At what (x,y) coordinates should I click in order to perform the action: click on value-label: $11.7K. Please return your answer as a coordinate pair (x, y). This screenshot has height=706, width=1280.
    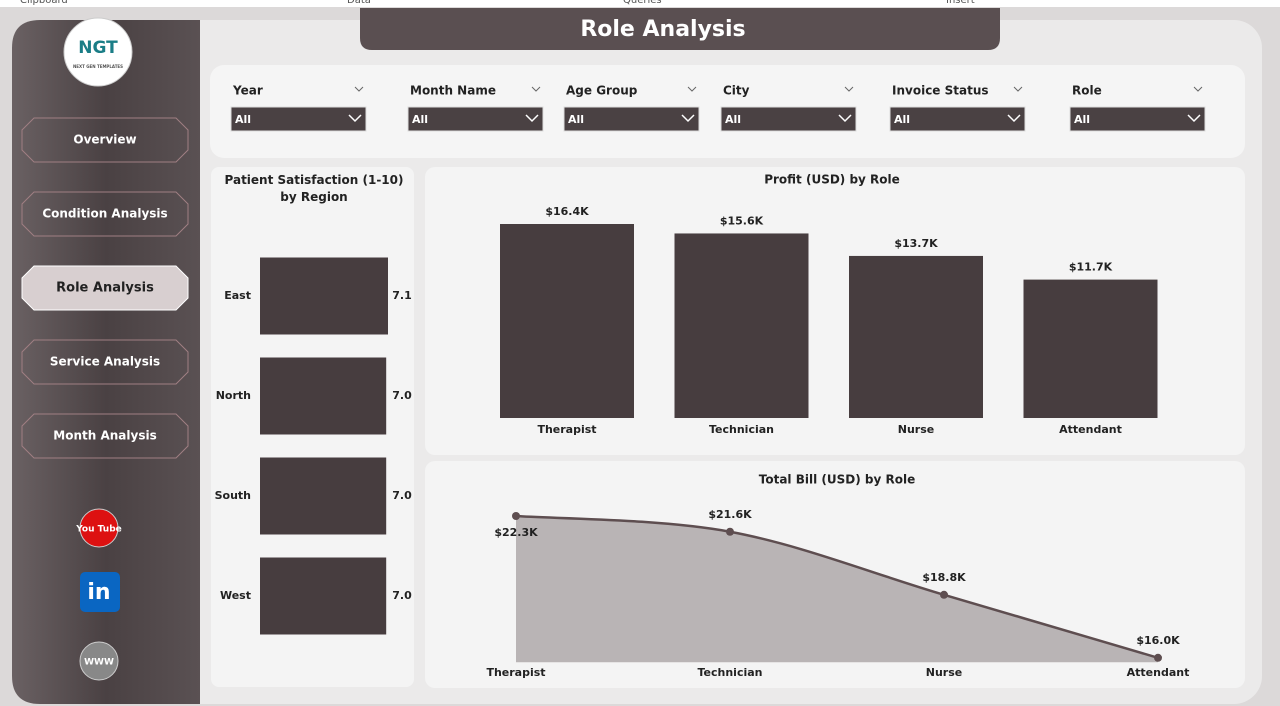
    Looking at the image, I should click on (1091, 267).